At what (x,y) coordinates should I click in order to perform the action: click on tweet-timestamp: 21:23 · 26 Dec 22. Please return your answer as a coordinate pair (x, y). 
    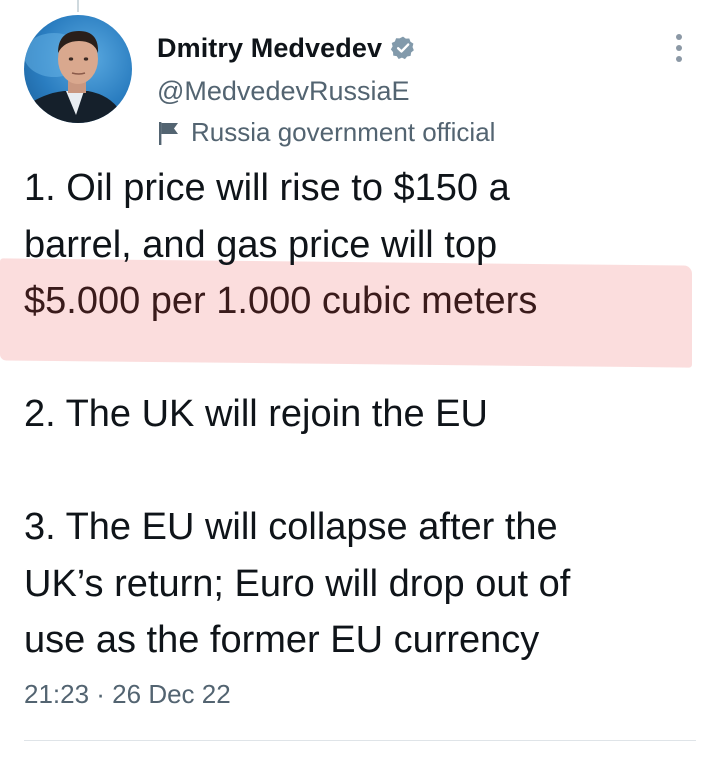
    Looking at the image, I should click on (127, 694).